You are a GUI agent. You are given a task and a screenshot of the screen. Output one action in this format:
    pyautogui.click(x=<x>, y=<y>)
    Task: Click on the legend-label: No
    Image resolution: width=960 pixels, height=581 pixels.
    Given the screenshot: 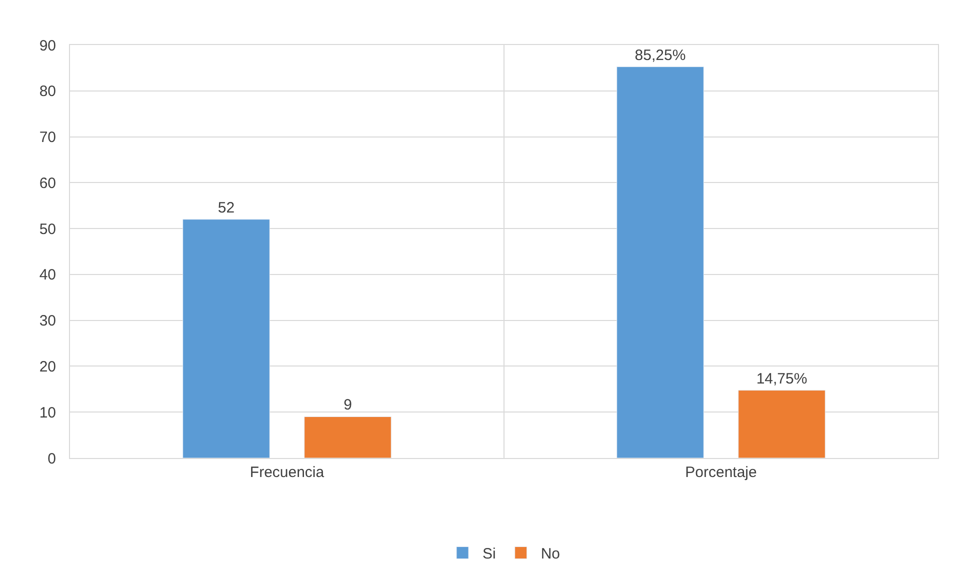 What is the action you would take?
    pyautogui.click(x=550, y=554)
    